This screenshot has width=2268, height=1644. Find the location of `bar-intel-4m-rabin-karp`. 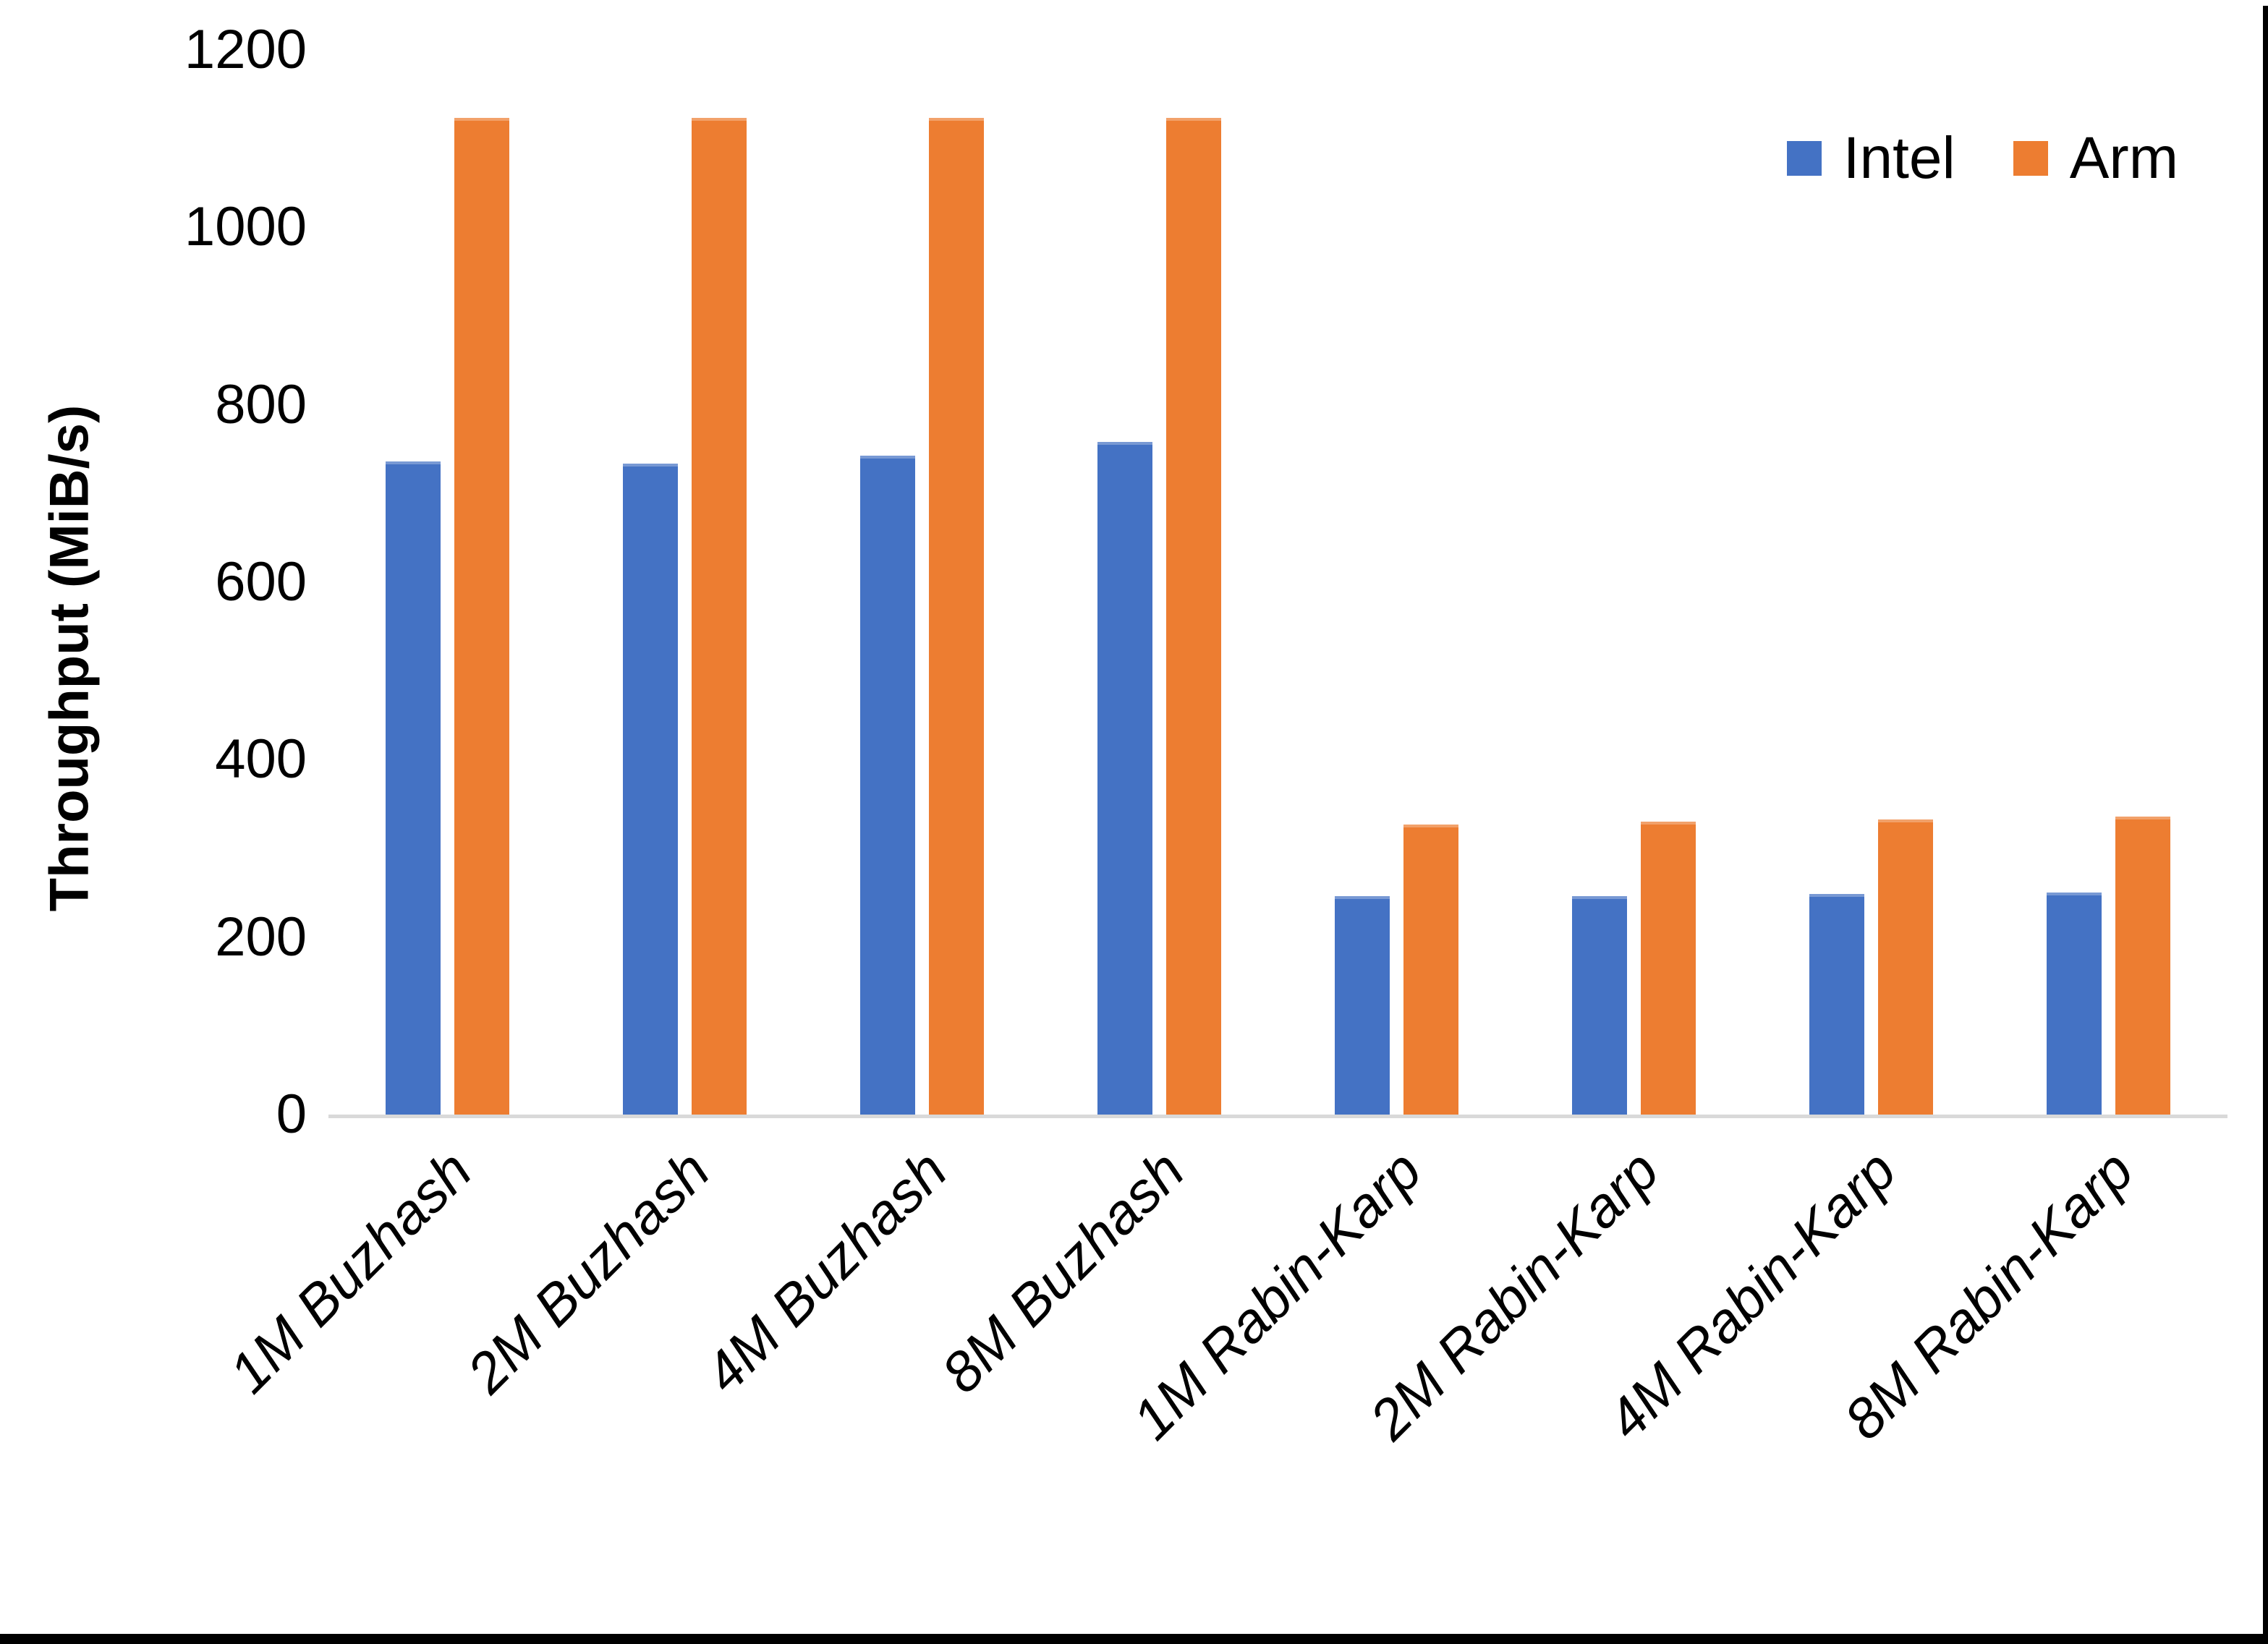

bar-intel-4m-rabin-karp is located at coordinates (1837, 1004).